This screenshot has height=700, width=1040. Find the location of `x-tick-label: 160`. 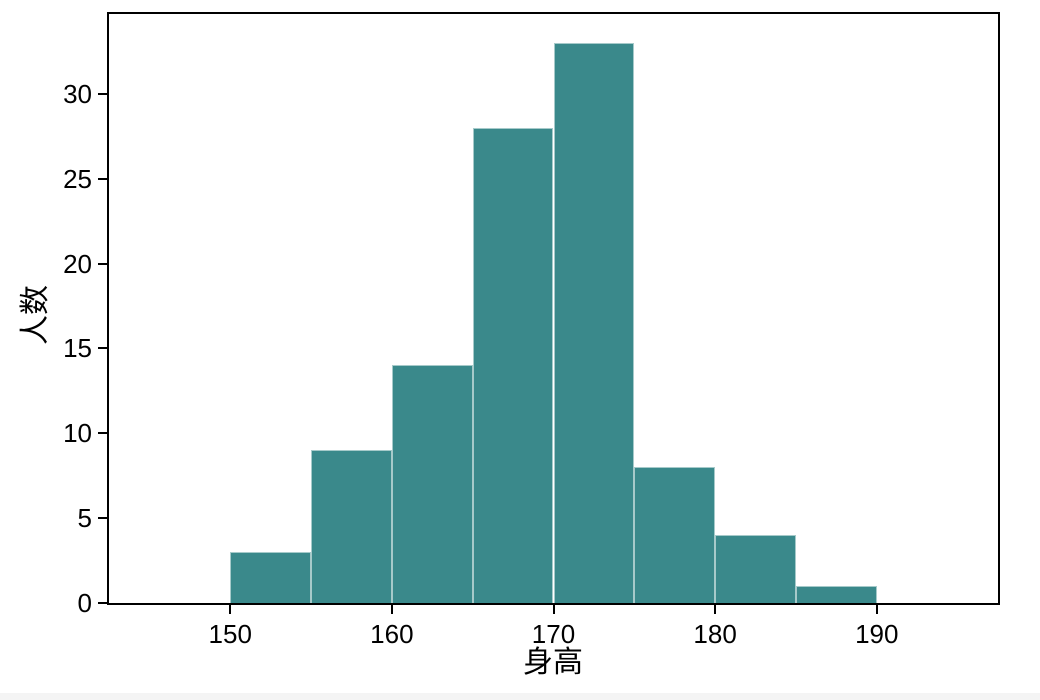

x-tick-label: 160 is located at coordinates (392, 634).